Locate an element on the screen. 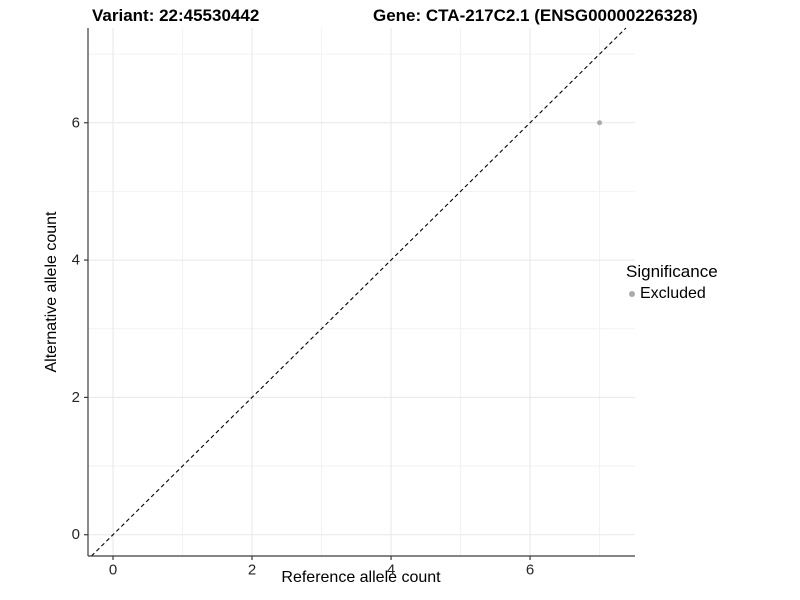  legend-point-icon is located at coordinates (632, 294).